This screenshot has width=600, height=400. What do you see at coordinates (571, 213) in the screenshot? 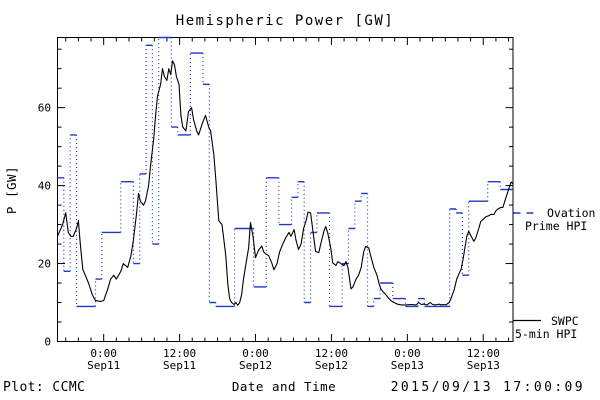
I see `legend-ovation-line1: Ovation` at bounding box center [571, 213].